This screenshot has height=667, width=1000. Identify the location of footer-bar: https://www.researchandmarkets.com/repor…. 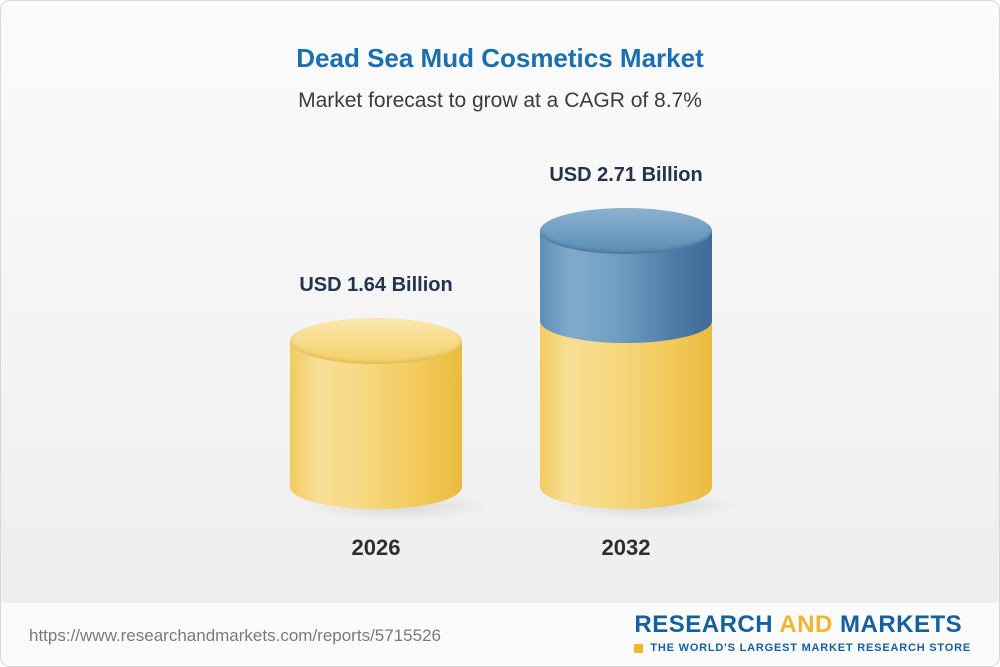
(500, 634).